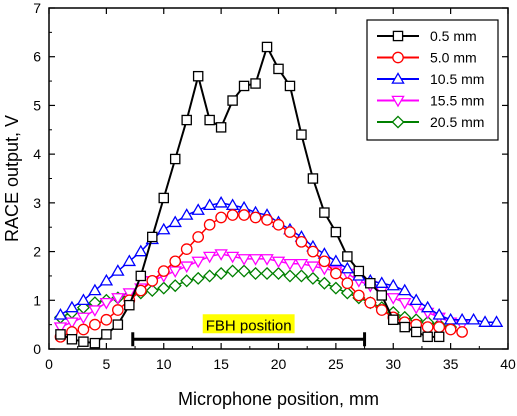 The height and width of the screenshot is (416, 517). Describe the element at coordinates (49, 364) in the screenshot. I see `x-tick-label: 0` at that location.